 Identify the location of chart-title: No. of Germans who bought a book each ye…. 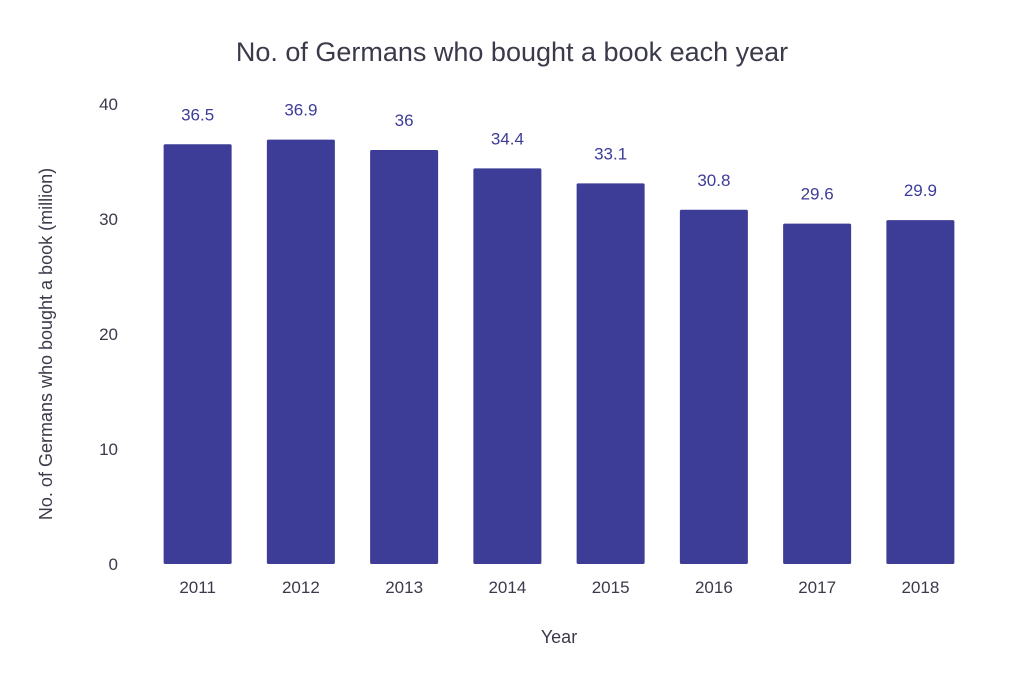
(512, 52).